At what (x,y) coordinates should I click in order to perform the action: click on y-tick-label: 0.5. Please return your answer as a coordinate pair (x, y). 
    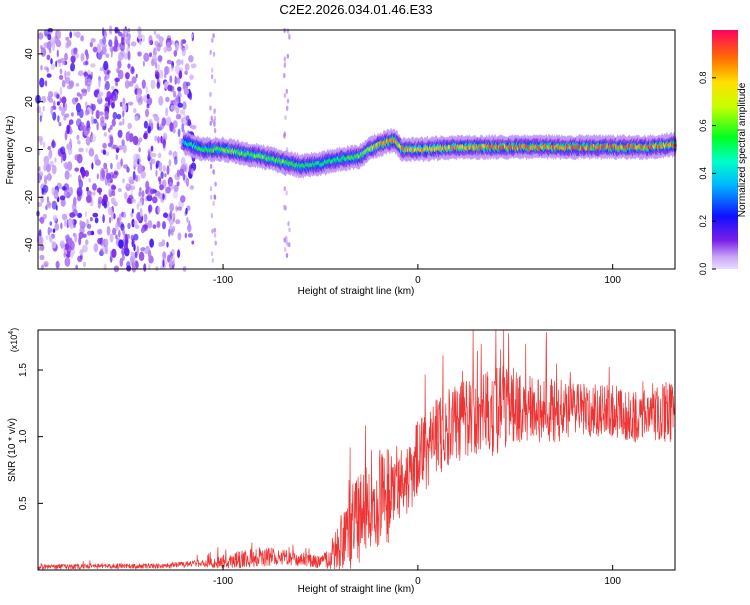
    Looking at the image, I should click on (23, 503).